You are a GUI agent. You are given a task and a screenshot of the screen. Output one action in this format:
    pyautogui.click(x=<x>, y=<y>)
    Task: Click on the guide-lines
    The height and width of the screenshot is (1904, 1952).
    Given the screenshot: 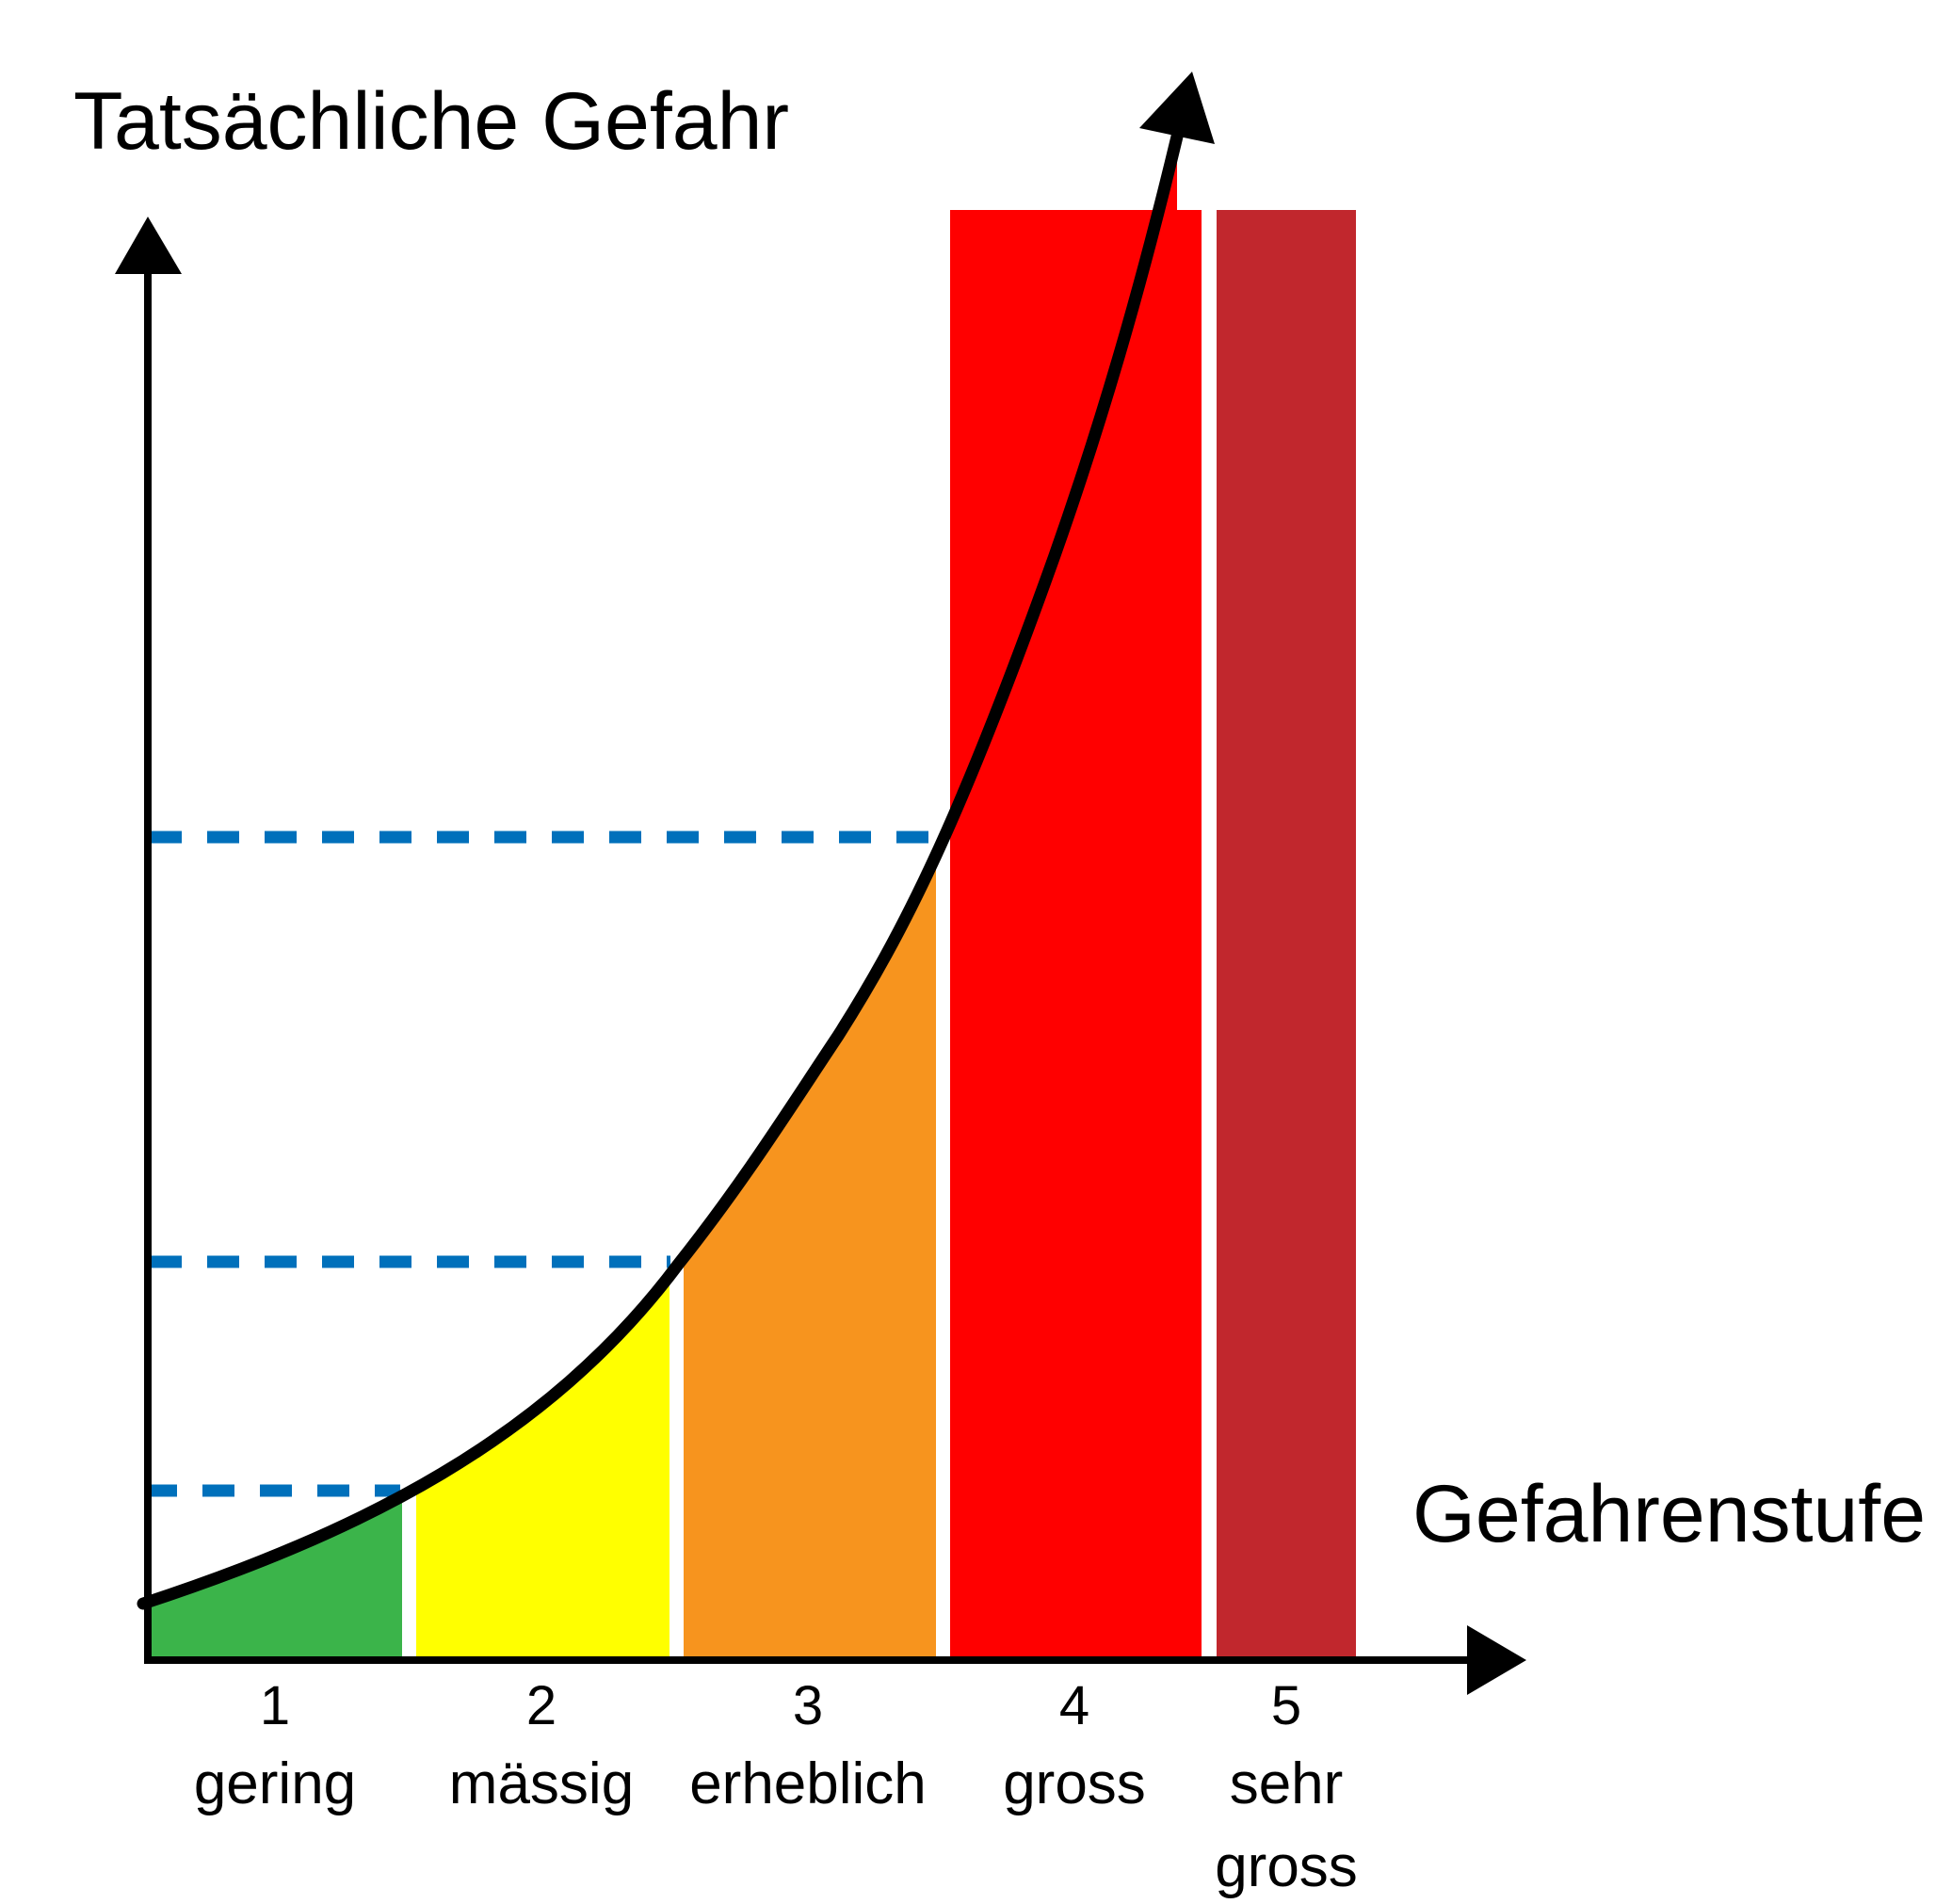 What is the action you would take?
    pyautogui.click(x=538, y=1164)
    